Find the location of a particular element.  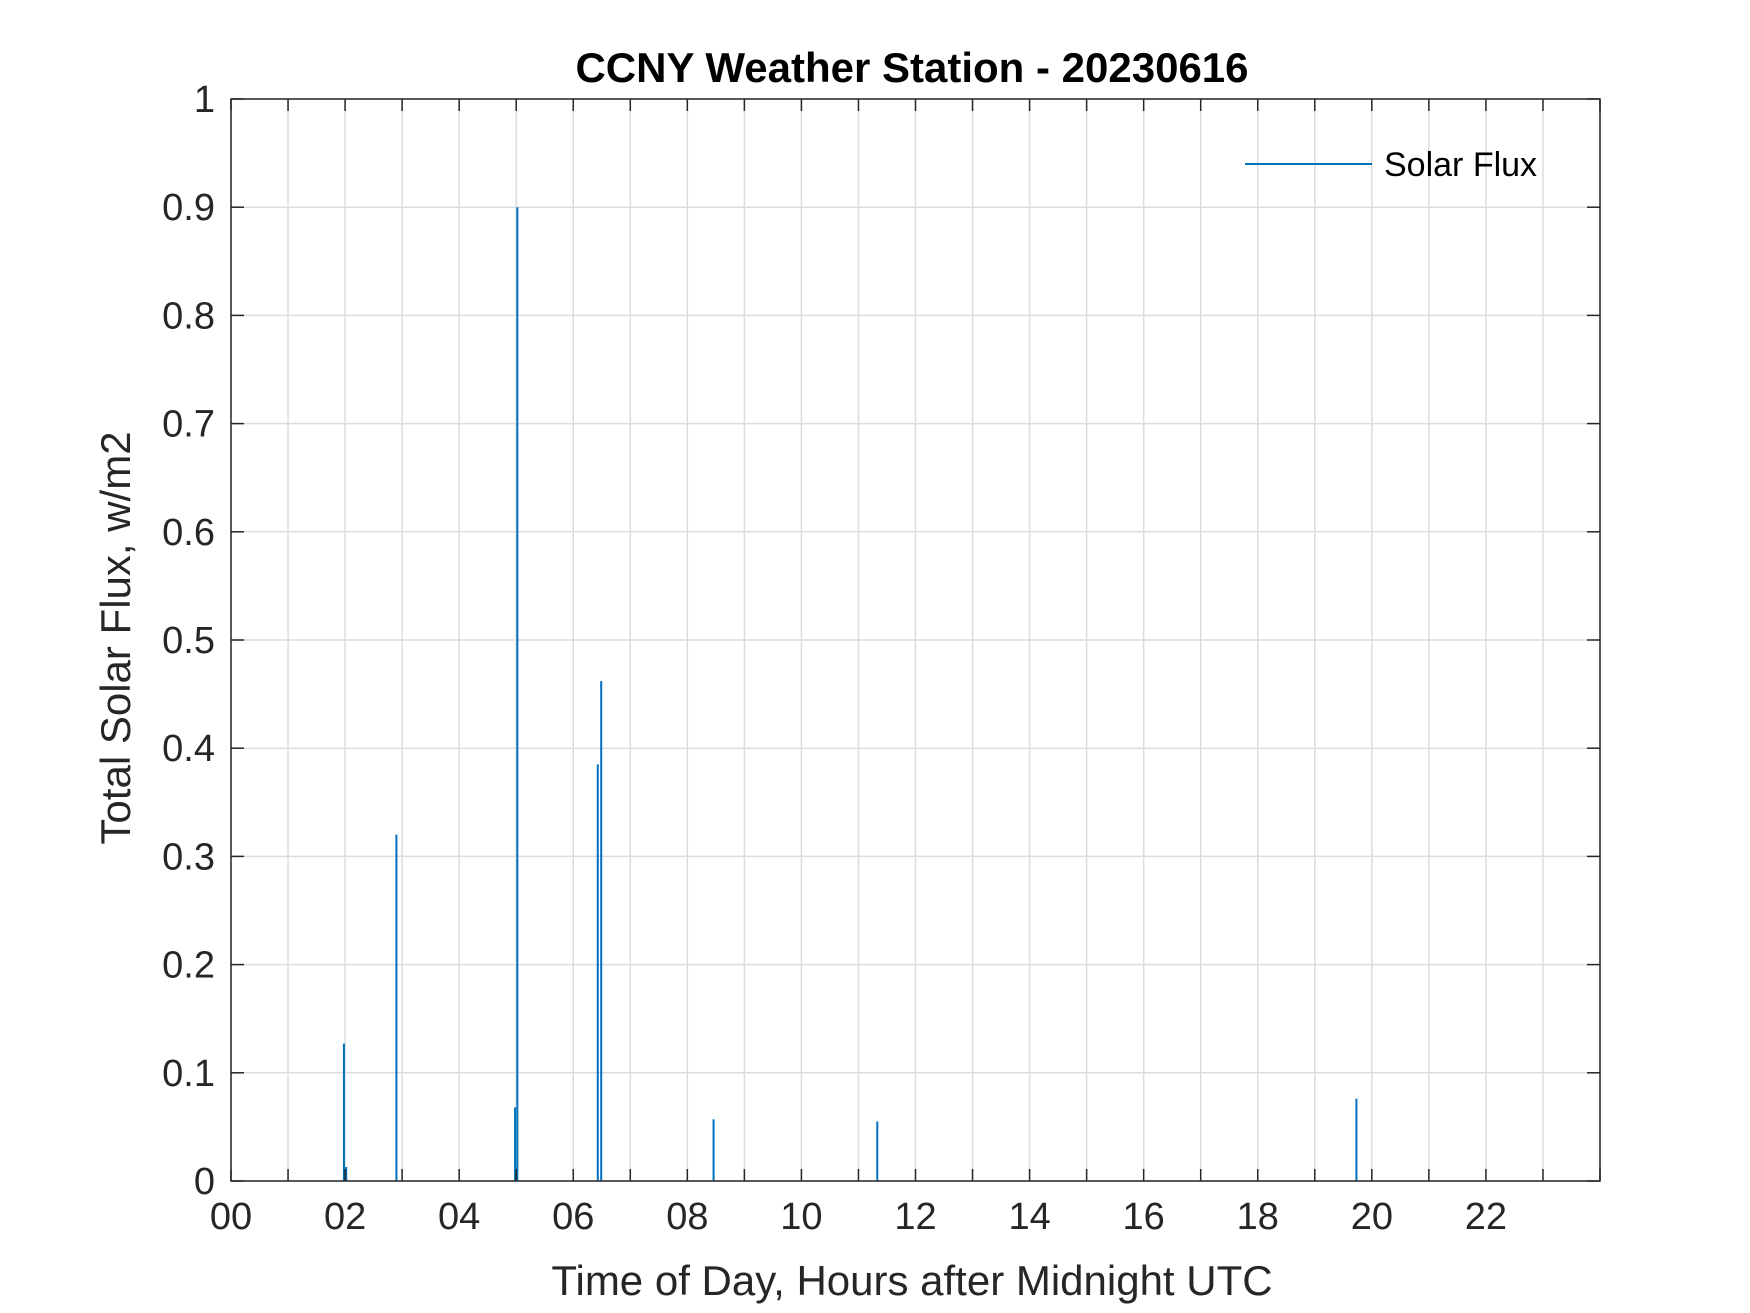

x-tick-label: 04 is located at coordinates (459, 1217).